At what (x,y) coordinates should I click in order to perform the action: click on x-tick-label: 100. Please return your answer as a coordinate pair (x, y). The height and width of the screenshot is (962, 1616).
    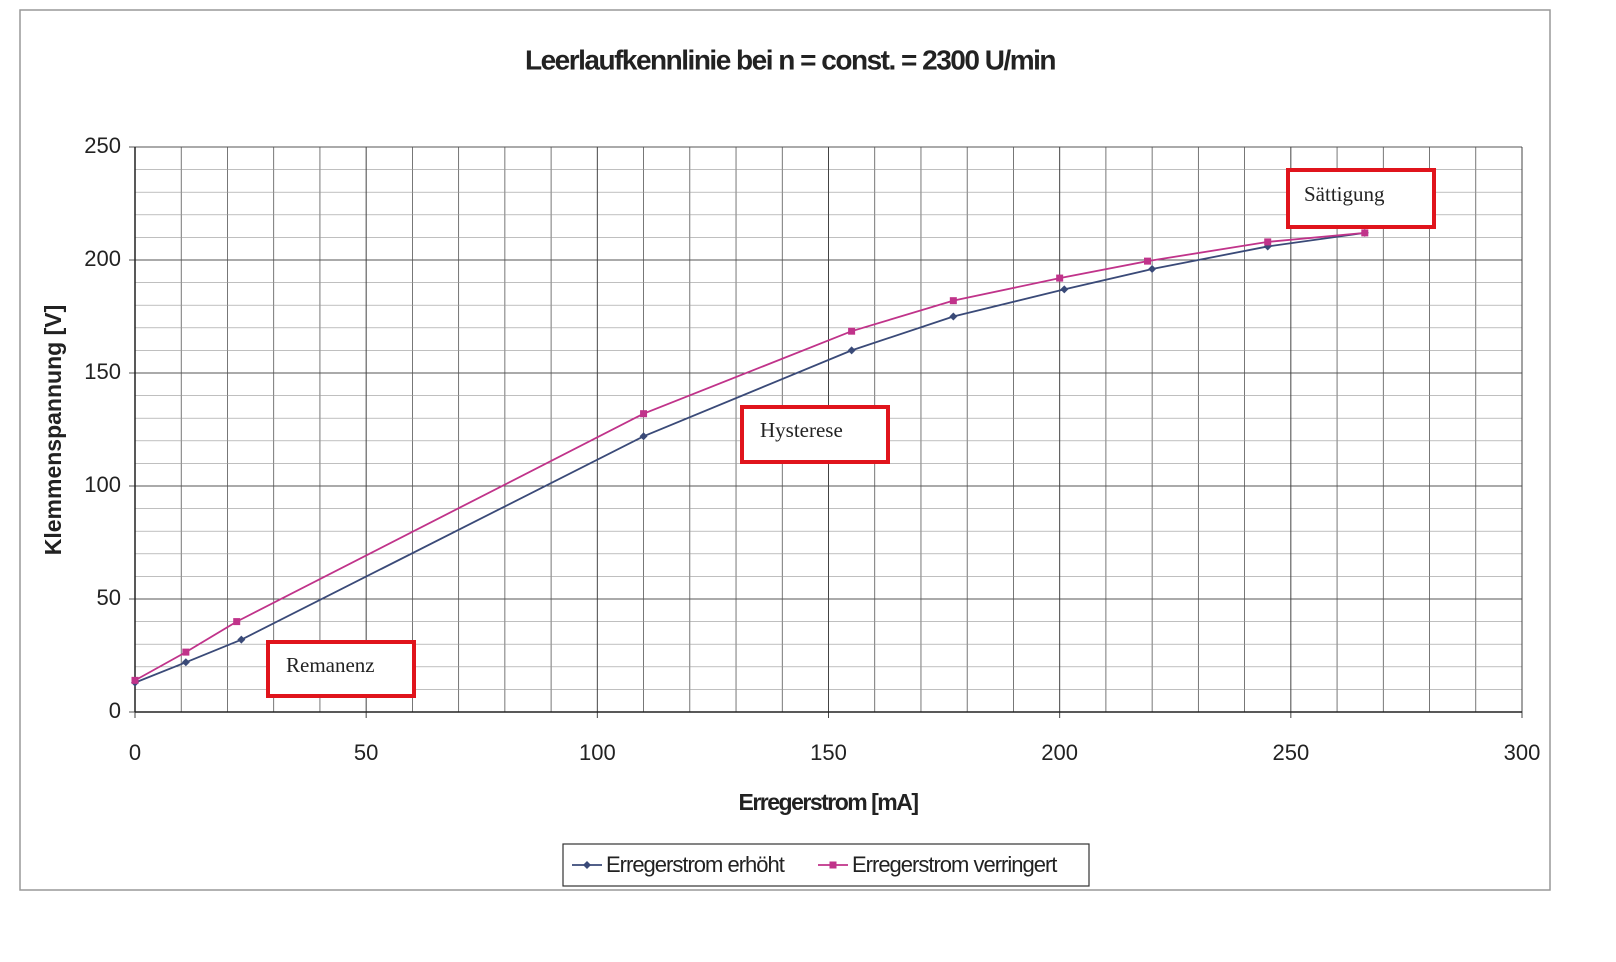
    Looking at the image, I should click on (597, 752).